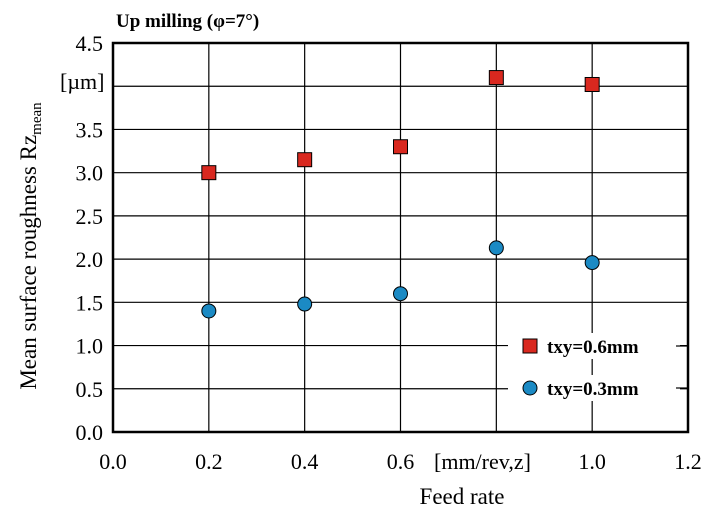  Describe the element at coordinates (598, 367) in the screenshot. I see `legend: txy=0.6mm txy=0.3mm` at that location.